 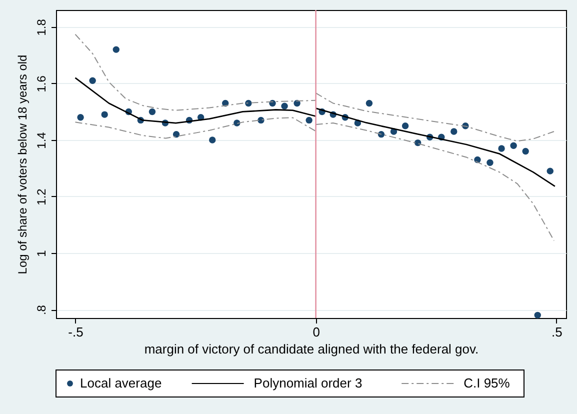 What do you see at coordinates (41, 310) in the screenshot?
I see `y-tick-label: .8` at bounding box center [41, 310].